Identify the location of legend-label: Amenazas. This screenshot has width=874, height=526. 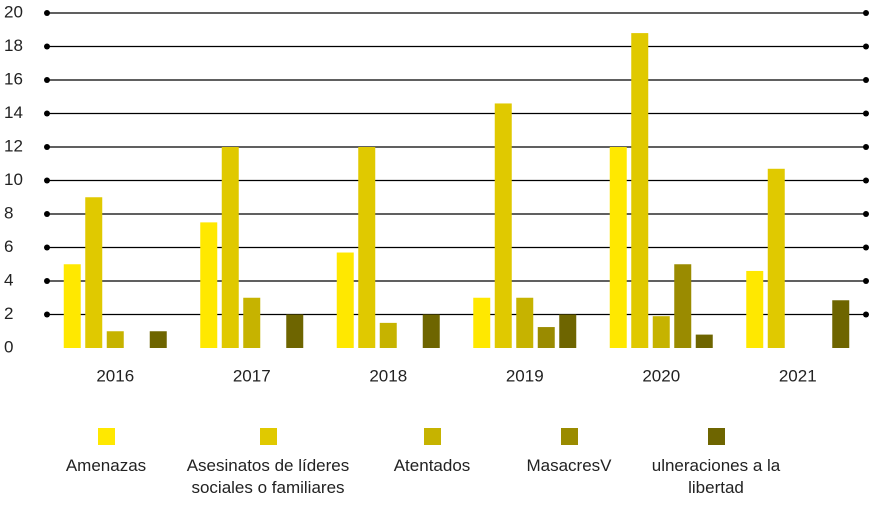
(106, 465).